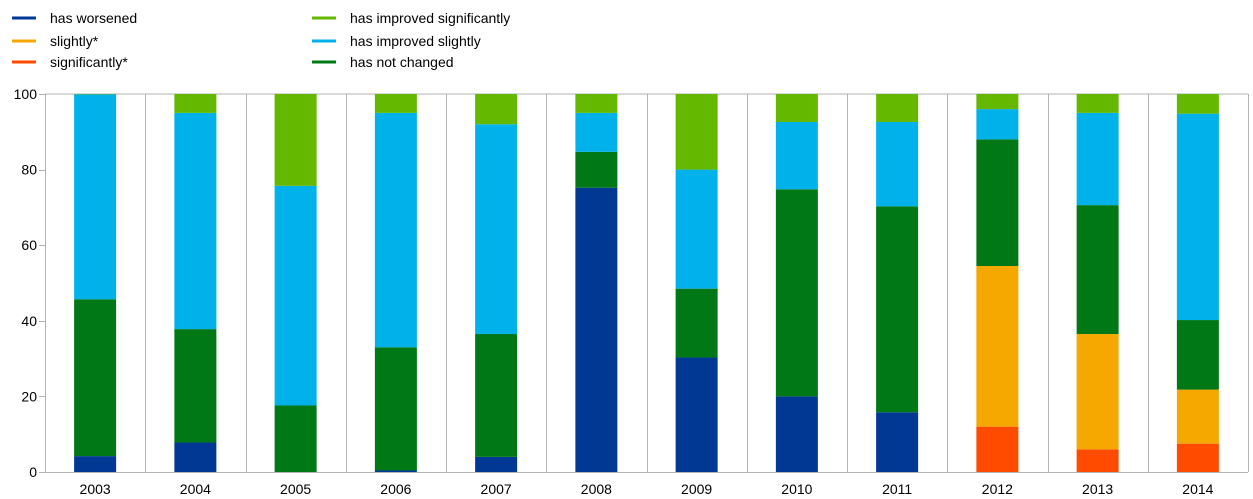  Describe the element at coordinates (29, 170) in the screenshot. I see `y-tick-label: 80` at that location.